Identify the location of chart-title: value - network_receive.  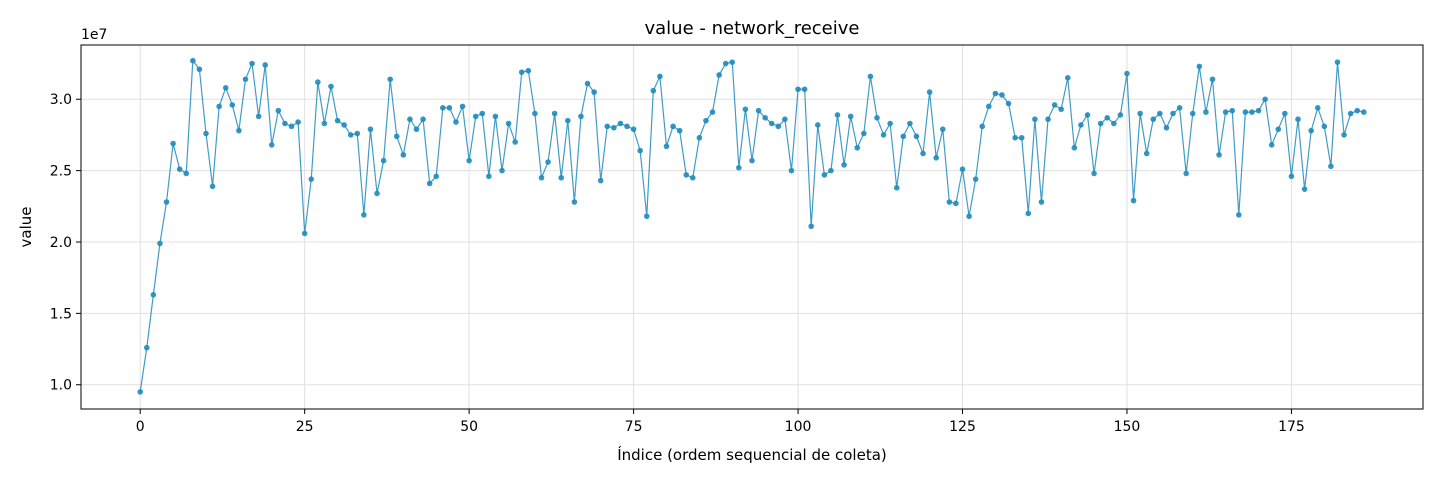
(752, 28).